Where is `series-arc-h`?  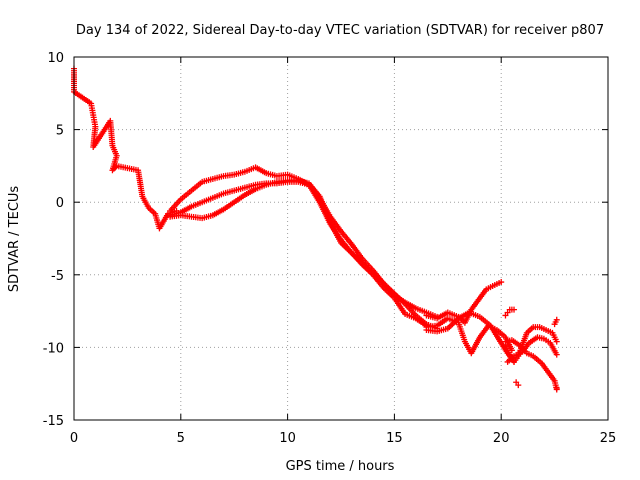
series-arc-h is located at coordinates (531, 344).